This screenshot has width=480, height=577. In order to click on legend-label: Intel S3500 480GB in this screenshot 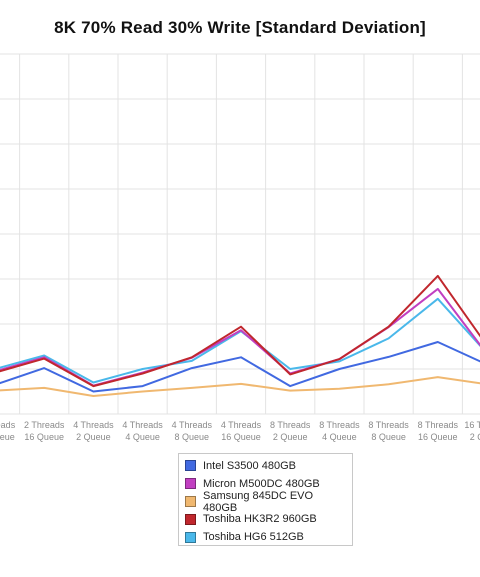, I will do `click(249, 465)`.